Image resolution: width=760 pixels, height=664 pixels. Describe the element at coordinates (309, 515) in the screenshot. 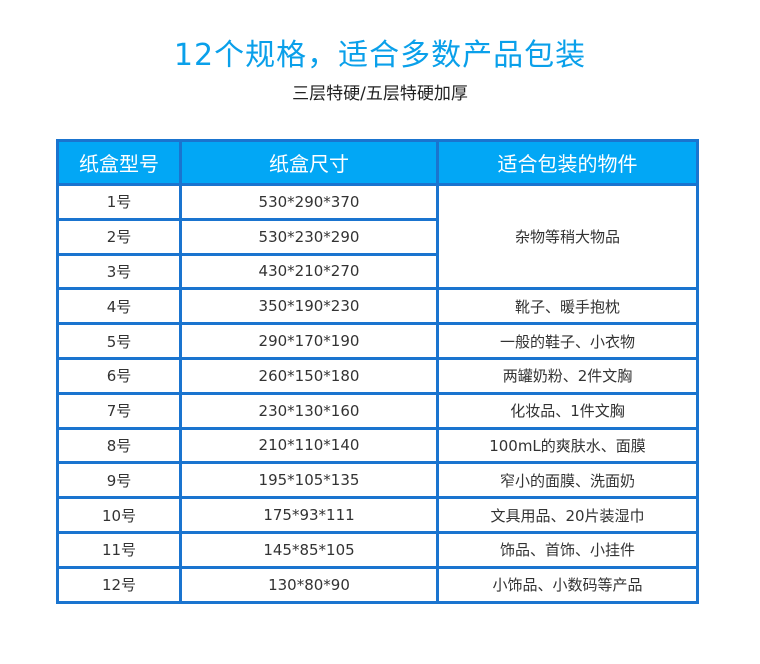

I see `cell-size: 175*93*111` at that location.